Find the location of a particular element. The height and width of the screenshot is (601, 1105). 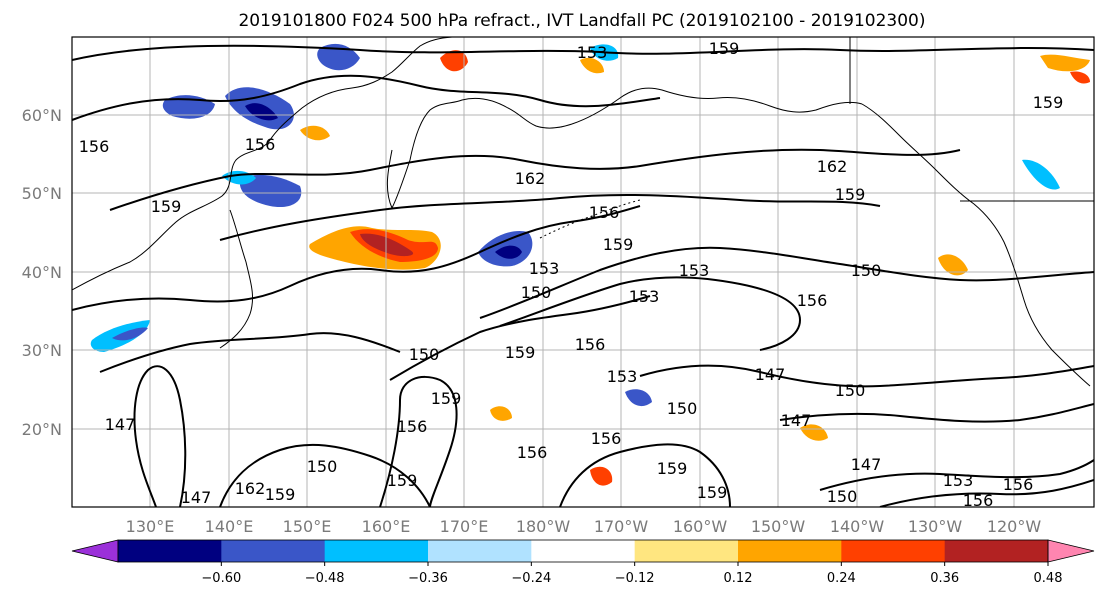

x-tick-label: 150°W is located at coordinates (778, 526).